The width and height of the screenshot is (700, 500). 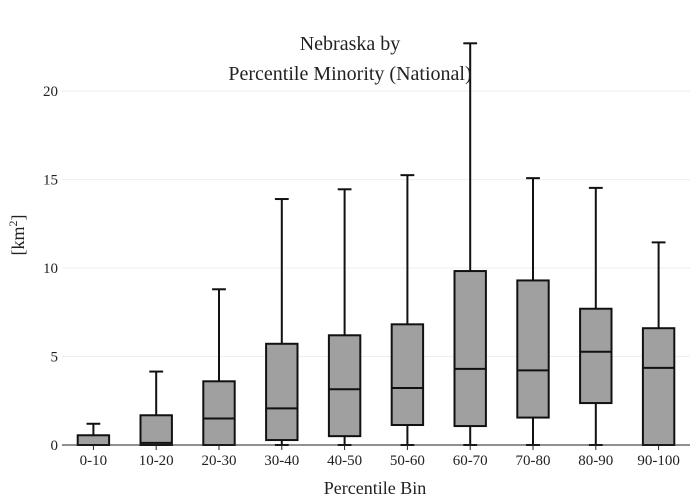 What do you see at coordinates (50, 269) in the screenshot?
I see `y-tick-label: 10` at bounding box center [50, 269].